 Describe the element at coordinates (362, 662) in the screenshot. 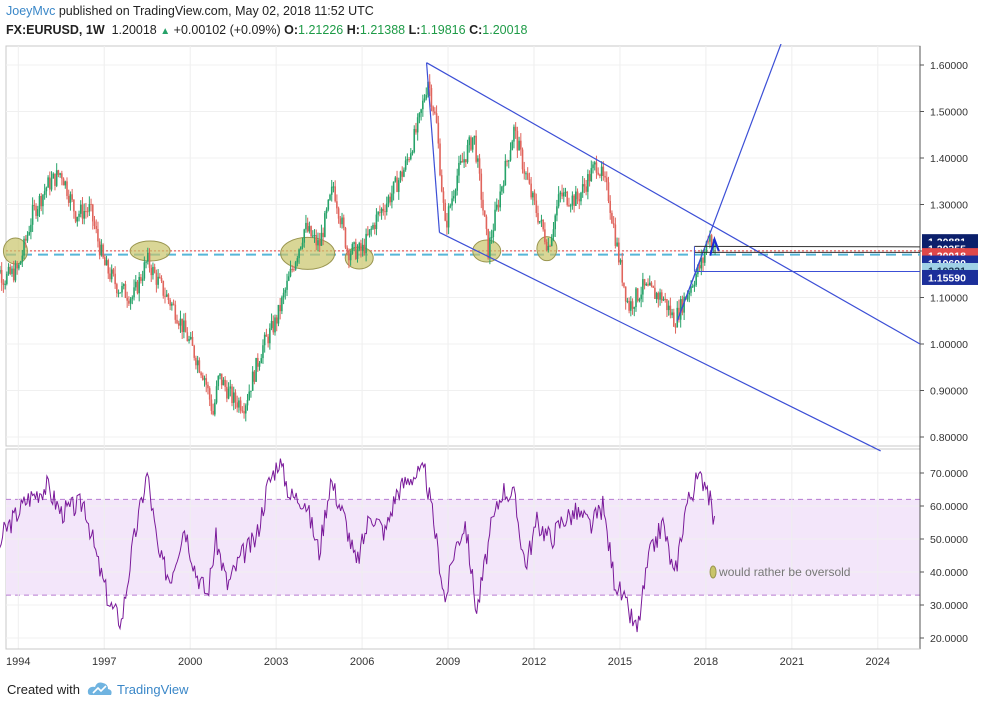

I see `x-tick-label: 2006` at that location.